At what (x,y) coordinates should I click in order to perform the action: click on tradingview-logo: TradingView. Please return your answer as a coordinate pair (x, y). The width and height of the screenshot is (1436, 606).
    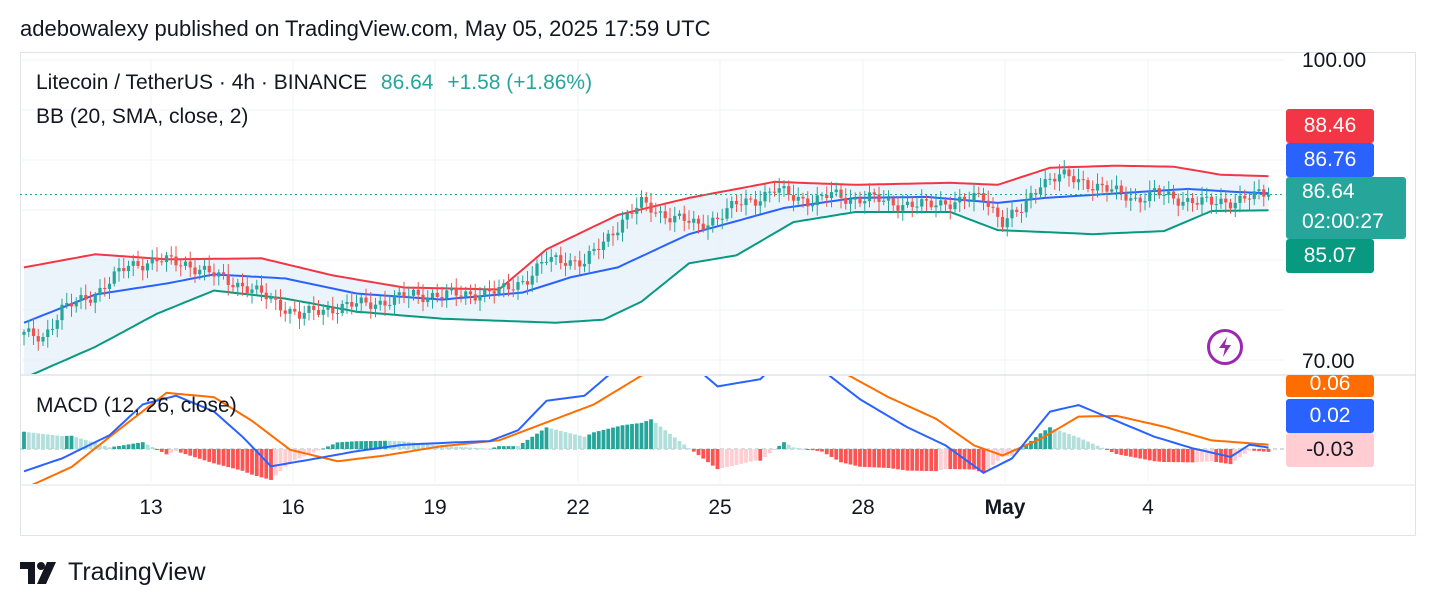
    Looking at the image, I should click on (113, 572).